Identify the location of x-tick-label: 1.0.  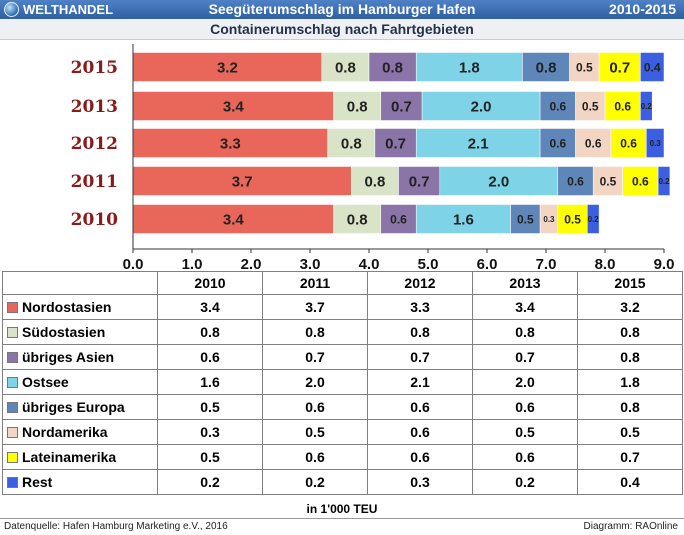
(192, 264).